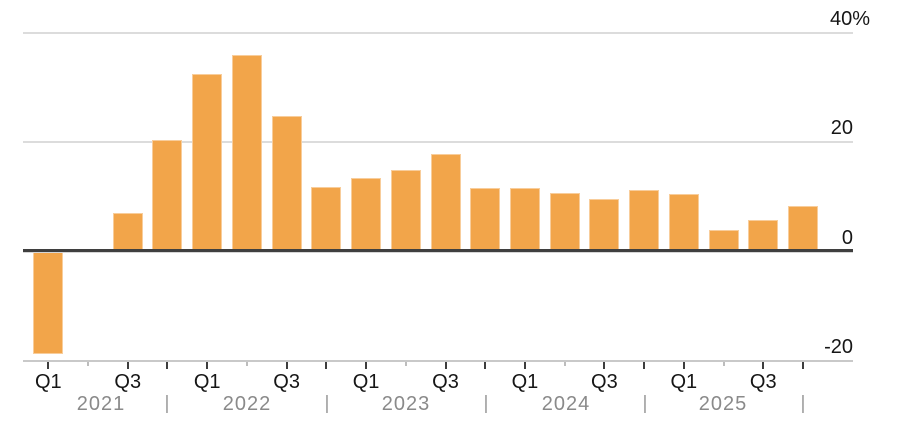 Image resolution: width=900 pixels, height=437 pixels. I want to click on bar-q3-2025, so click(763, 236).